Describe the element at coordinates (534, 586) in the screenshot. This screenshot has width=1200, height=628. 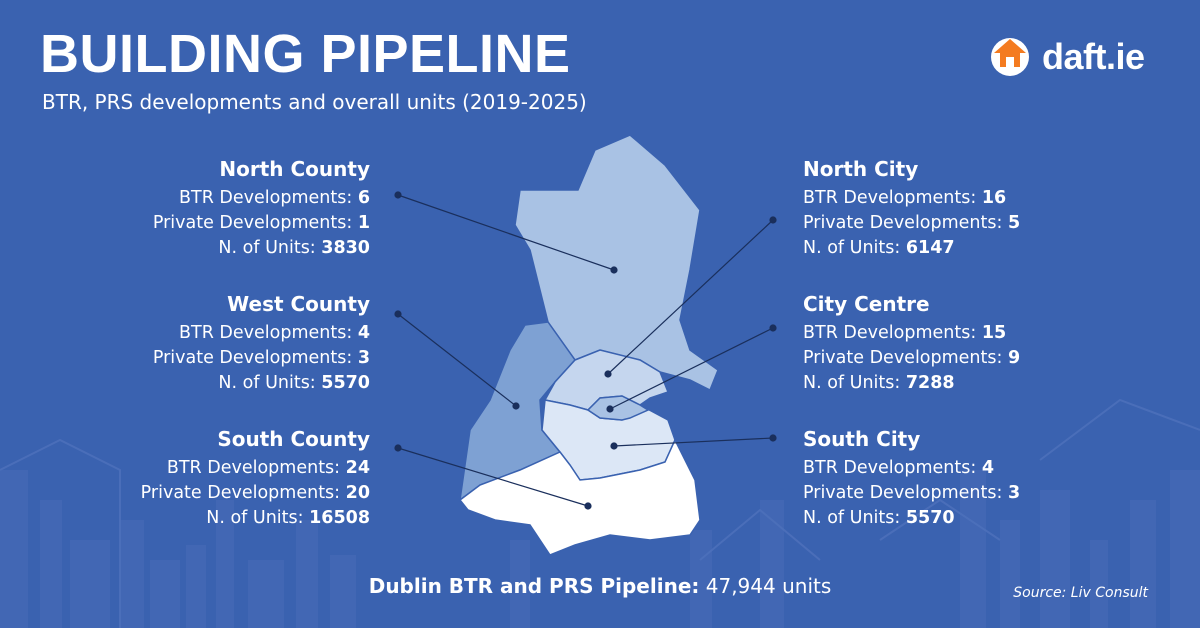
I see `total-label: Dublin BTR and PRS Pipeline:` at that location.